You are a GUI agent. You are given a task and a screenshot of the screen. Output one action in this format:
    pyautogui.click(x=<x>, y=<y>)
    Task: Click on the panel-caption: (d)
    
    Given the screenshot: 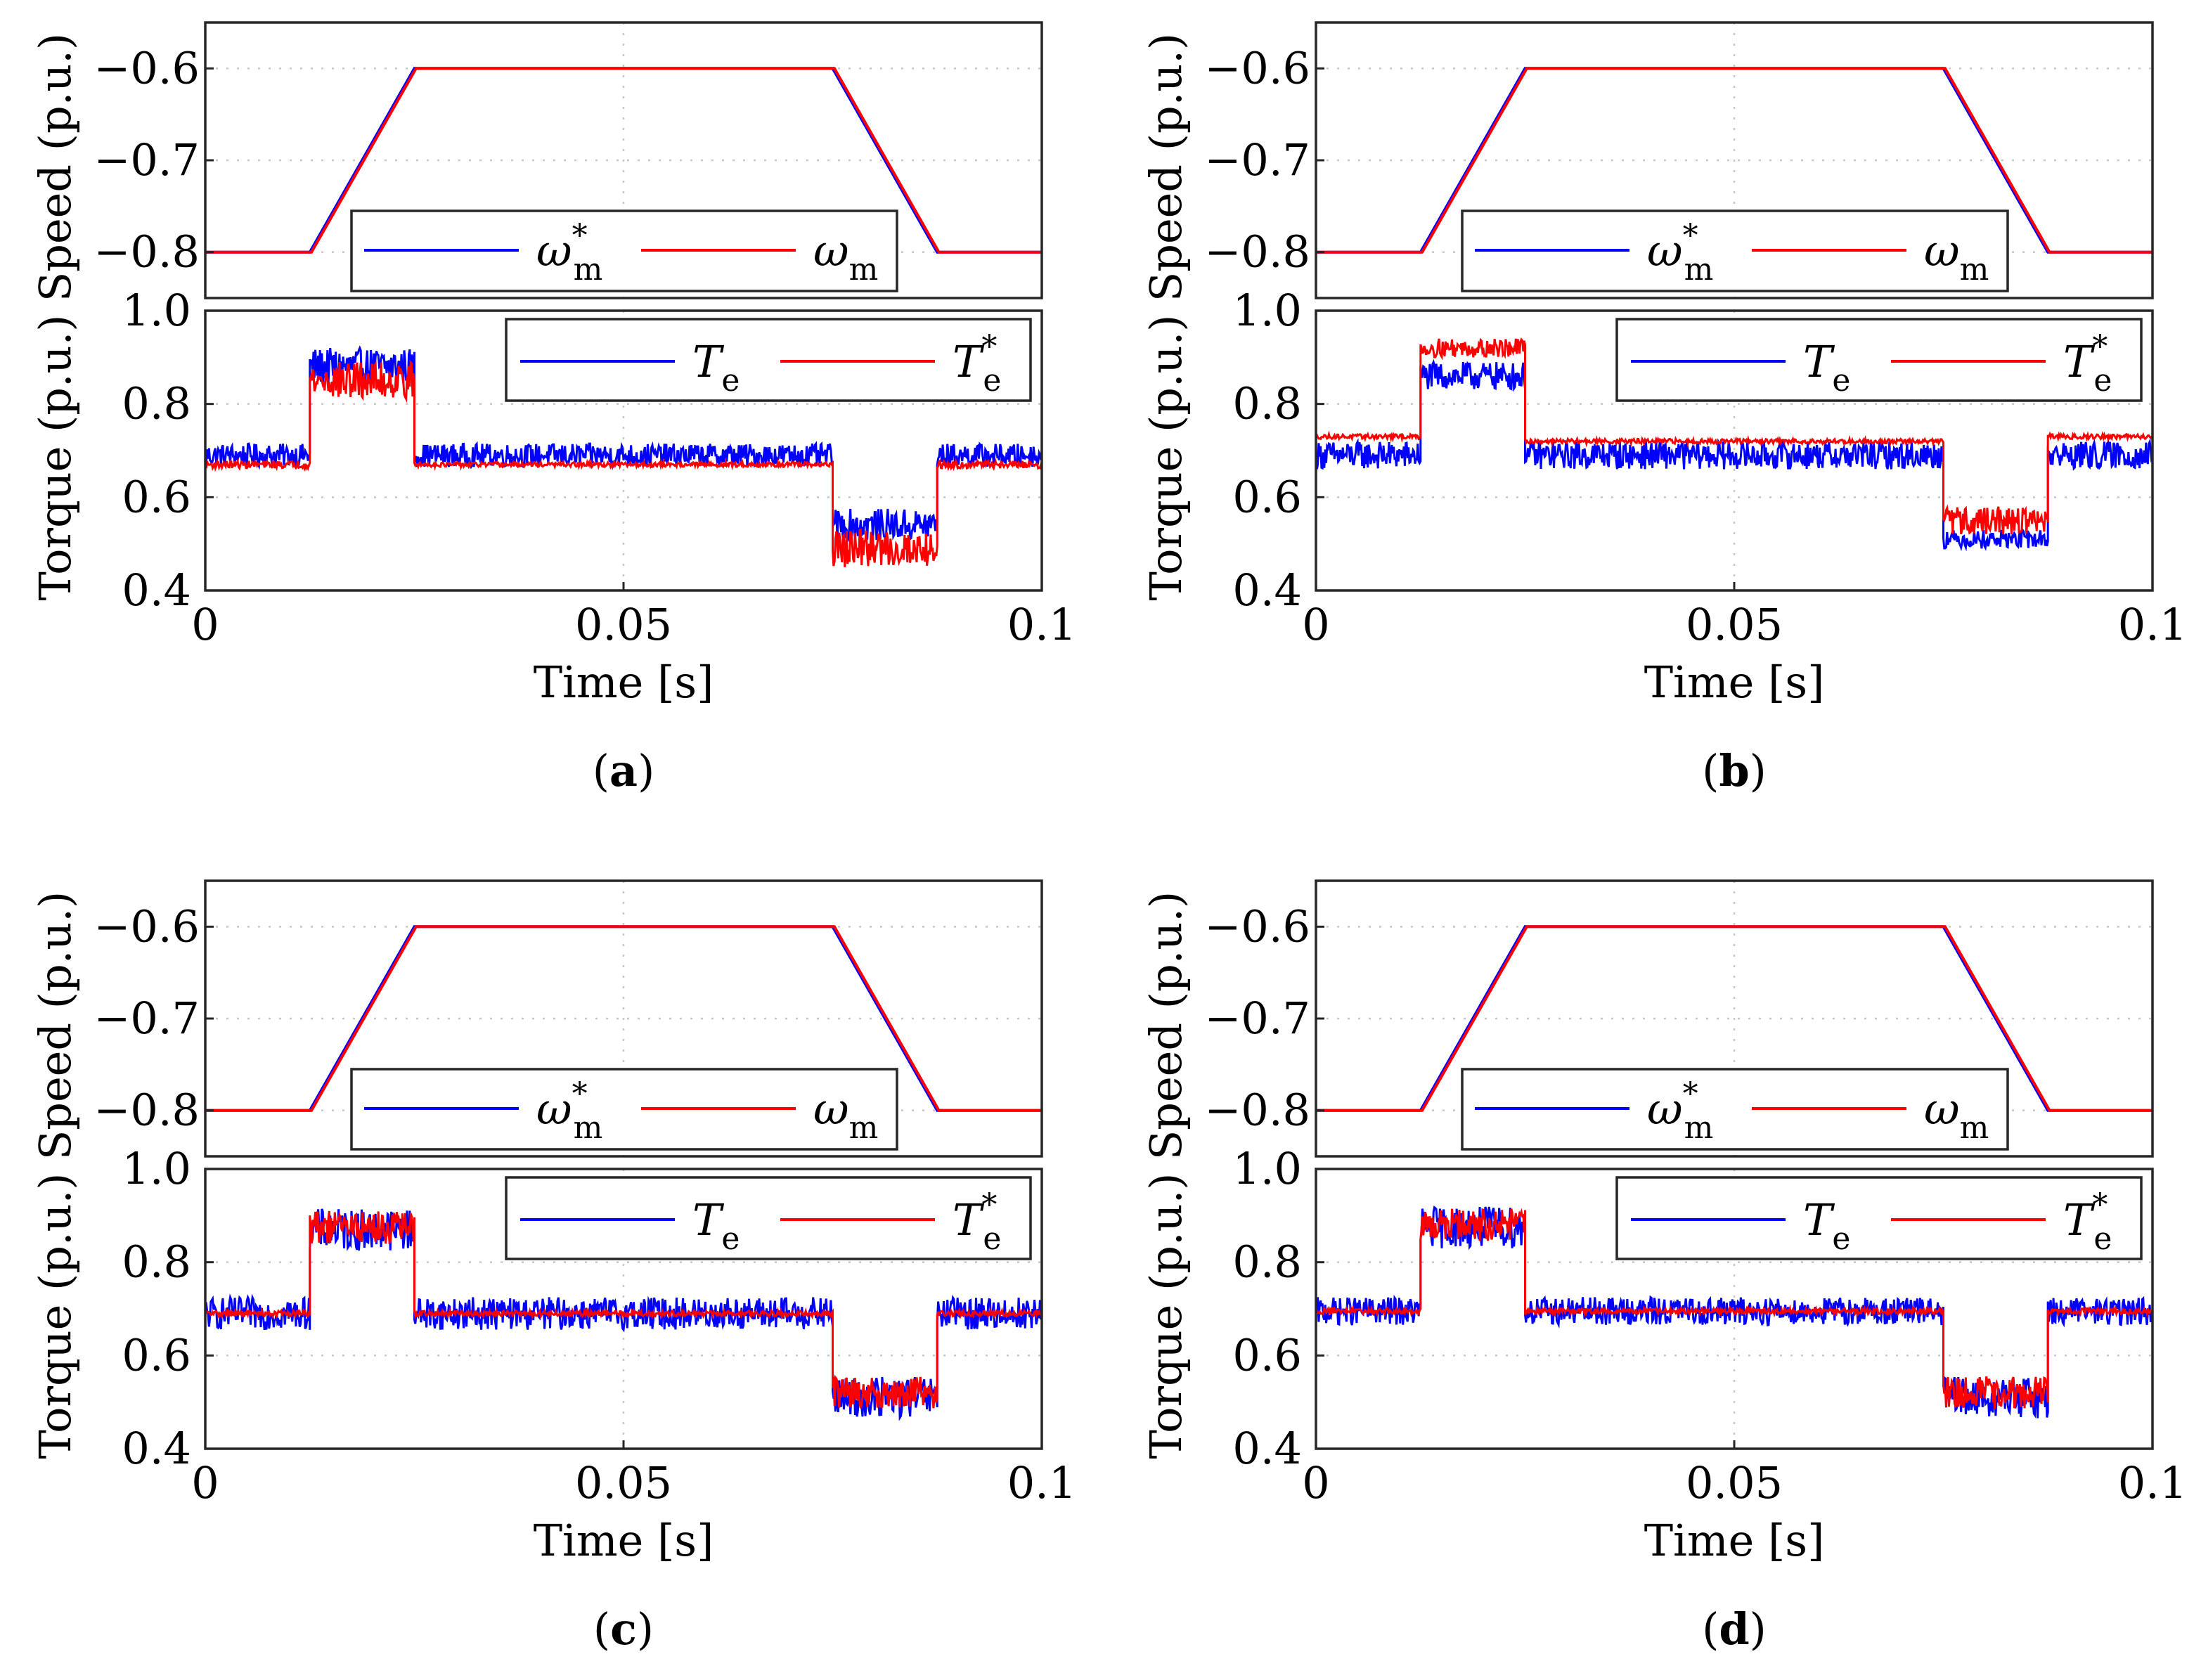 What is the action you would take?
    pyautogui.click(x=1734, y=1629)
    